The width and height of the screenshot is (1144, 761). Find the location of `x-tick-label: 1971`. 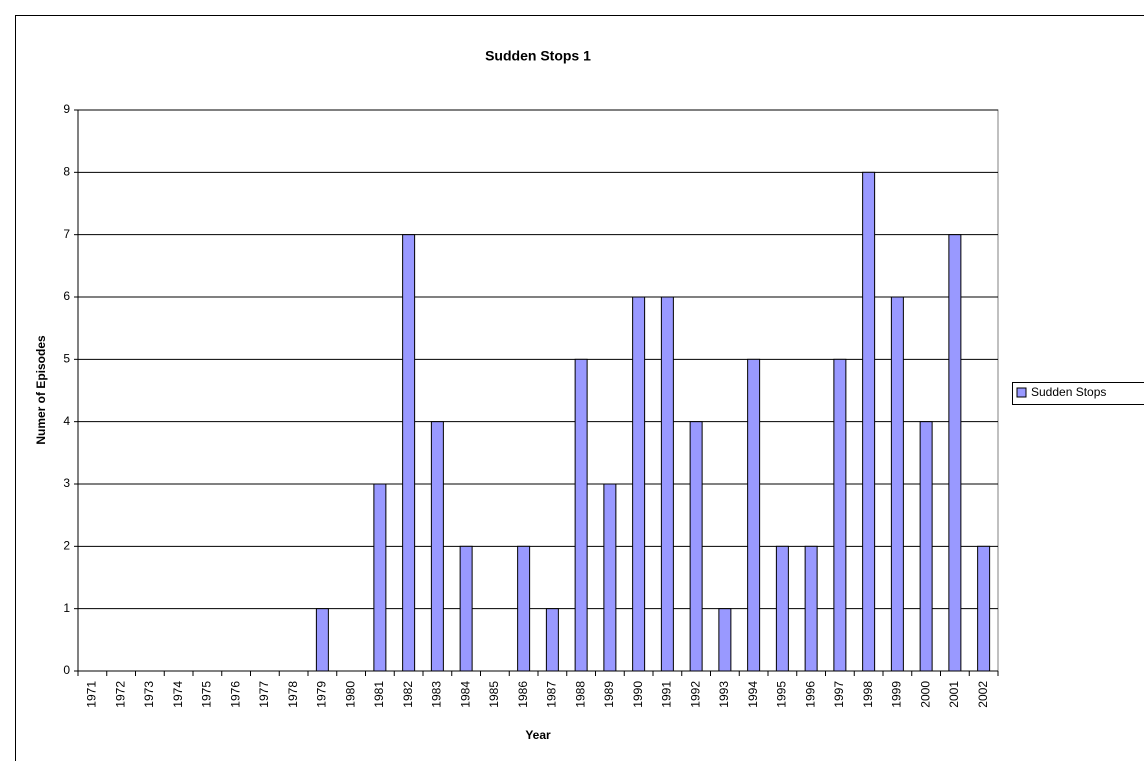

x-tick-label: 1971 is located at coordinates (92, 694).